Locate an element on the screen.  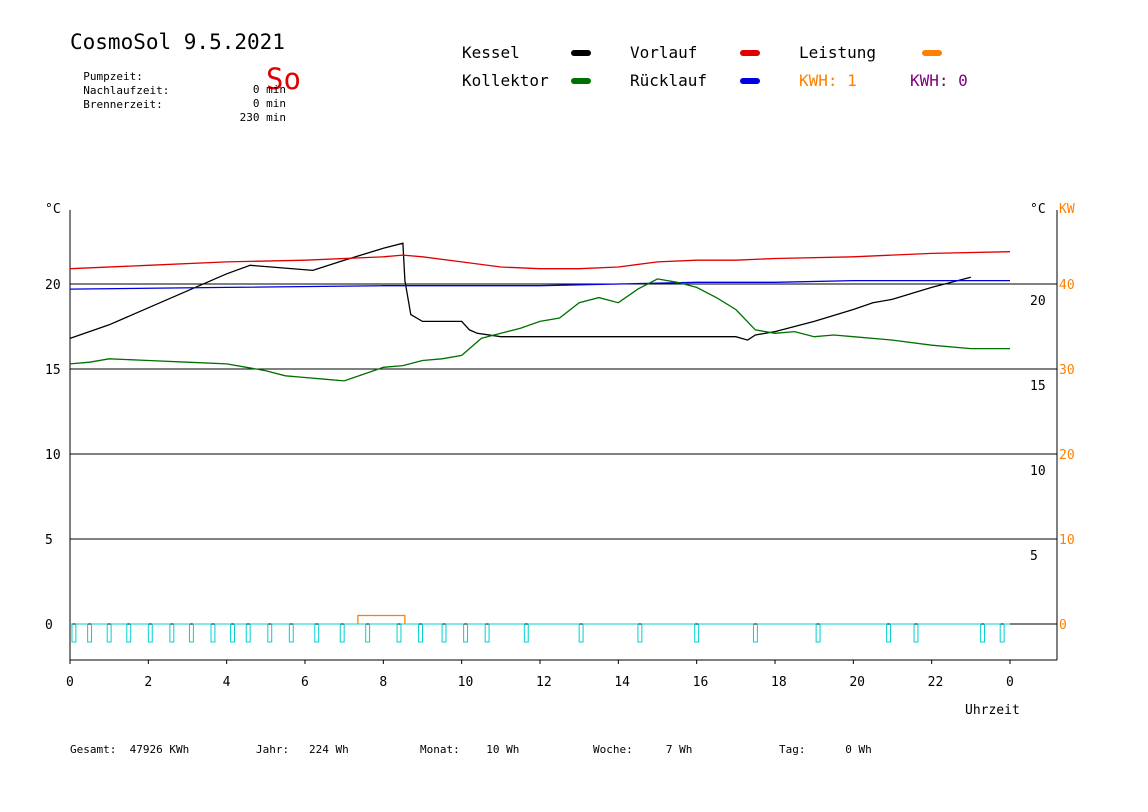
footer-label: Tag: is located at coordinates (792, 749).